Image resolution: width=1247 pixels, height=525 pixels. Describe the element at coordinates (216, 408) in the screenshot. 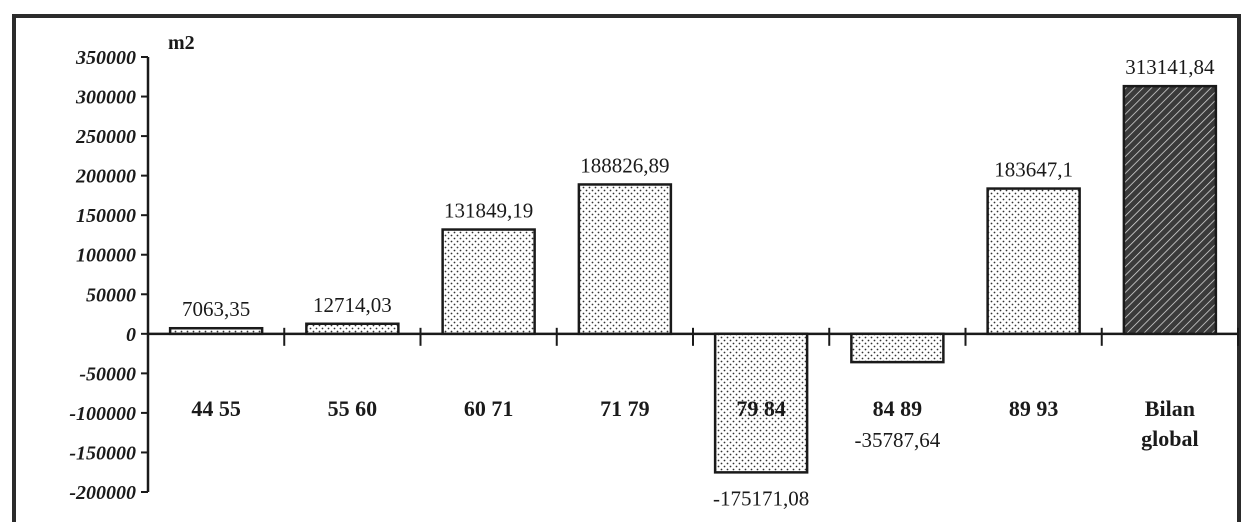

I see `category-label: 44 55` at that location.